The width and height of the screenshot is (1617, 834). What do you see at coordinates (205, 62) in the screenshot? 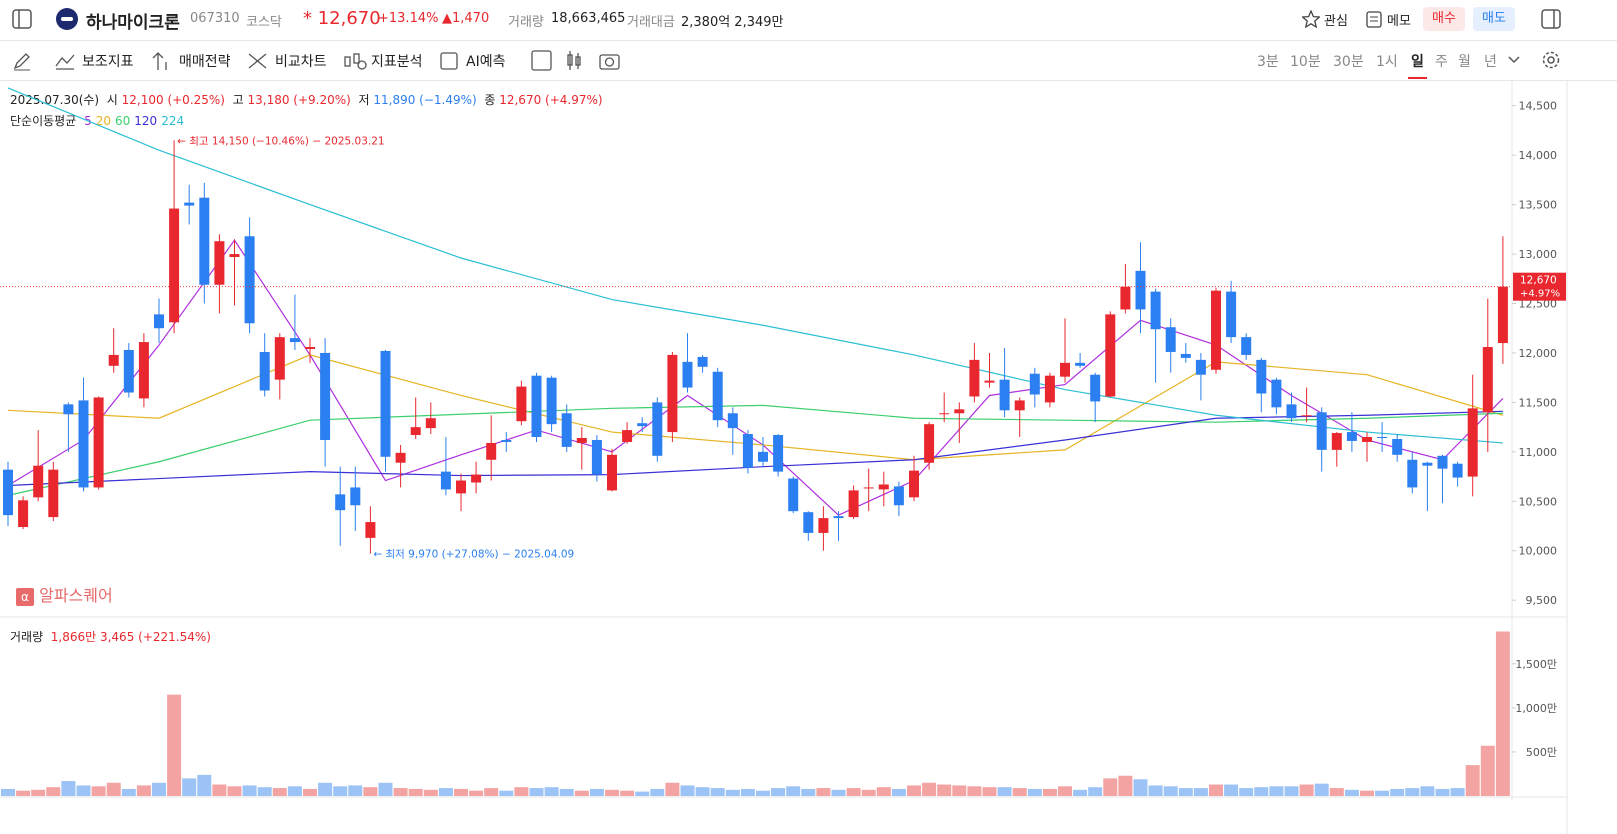
I see `tool: 매매전략` at bounding box center [205, 62].